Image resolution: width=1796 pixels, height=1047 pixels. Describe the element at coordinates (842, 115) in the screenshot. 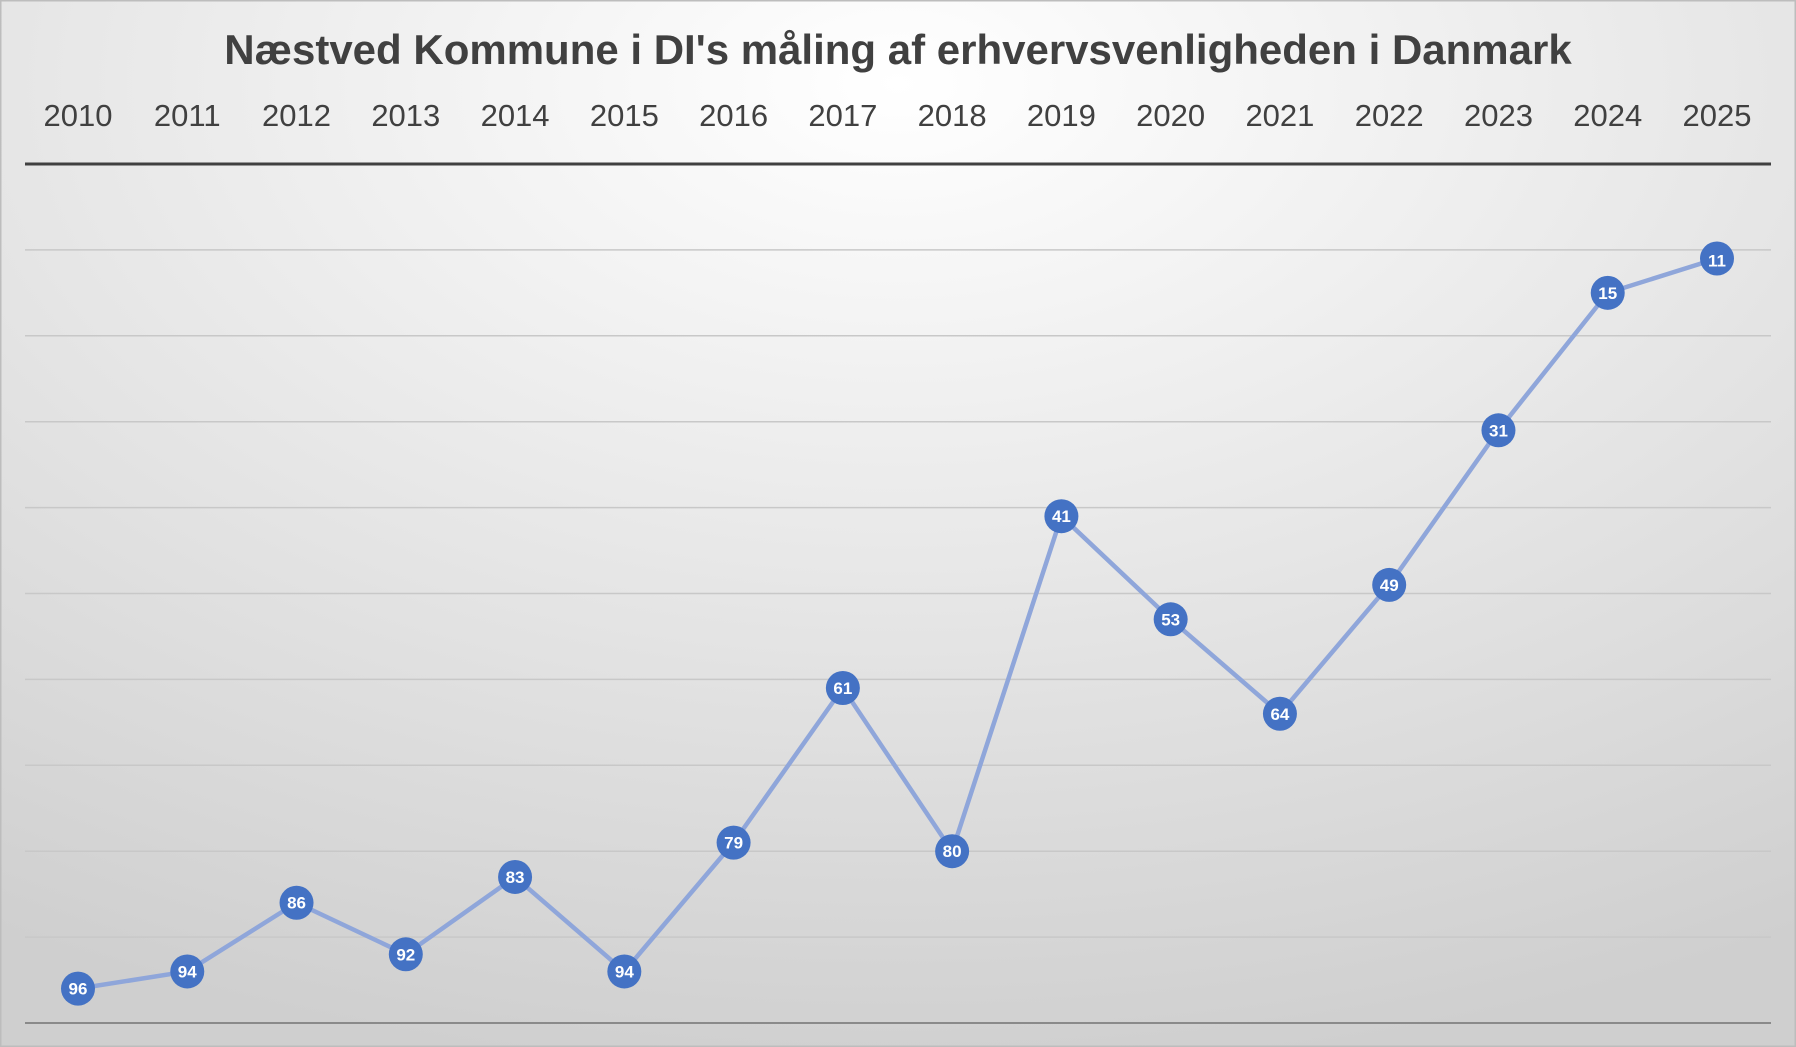

I see `x-tick-label: 2017` at that location.